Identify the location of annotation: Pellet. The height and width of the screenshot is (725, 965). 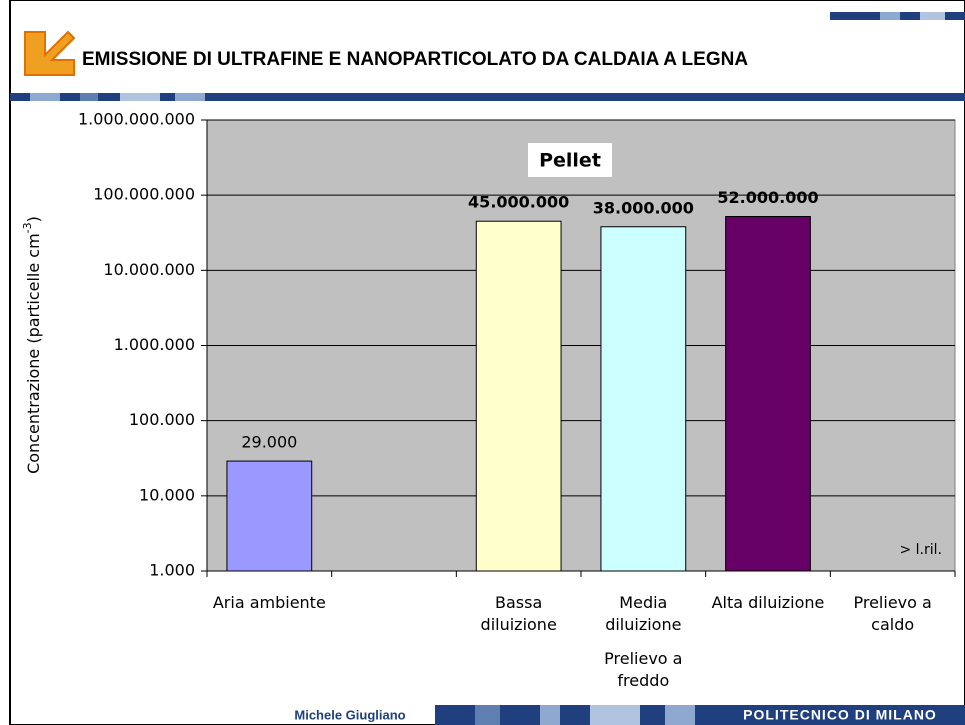
(570, 161).